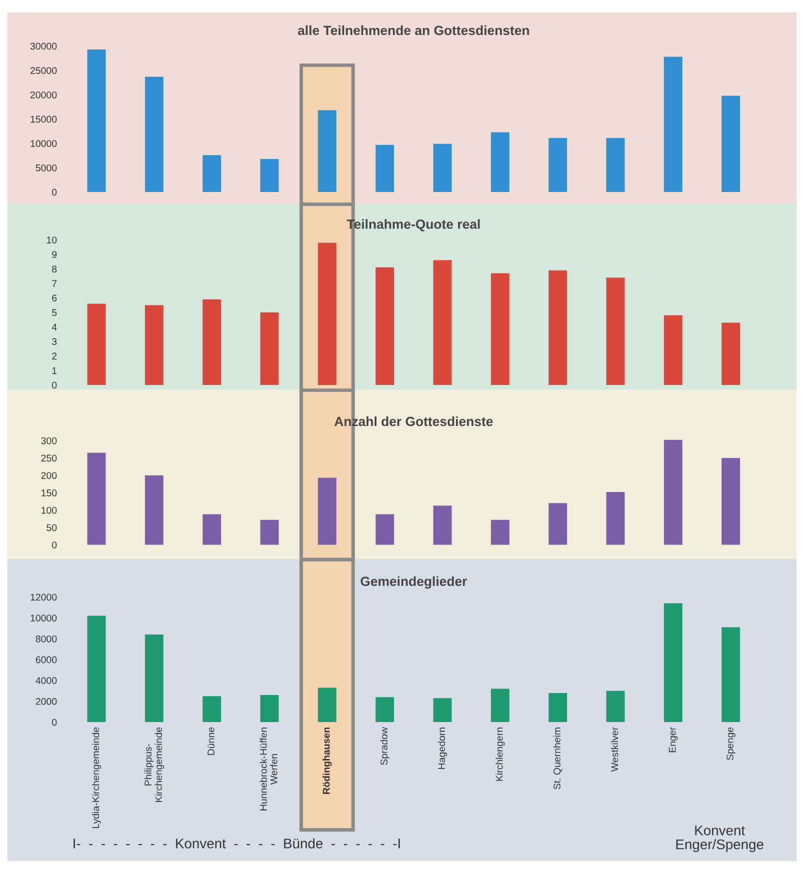 The width and height of the screenshot is (804, 869). I want to click on y-tick-label: 2, so click(54, 356).